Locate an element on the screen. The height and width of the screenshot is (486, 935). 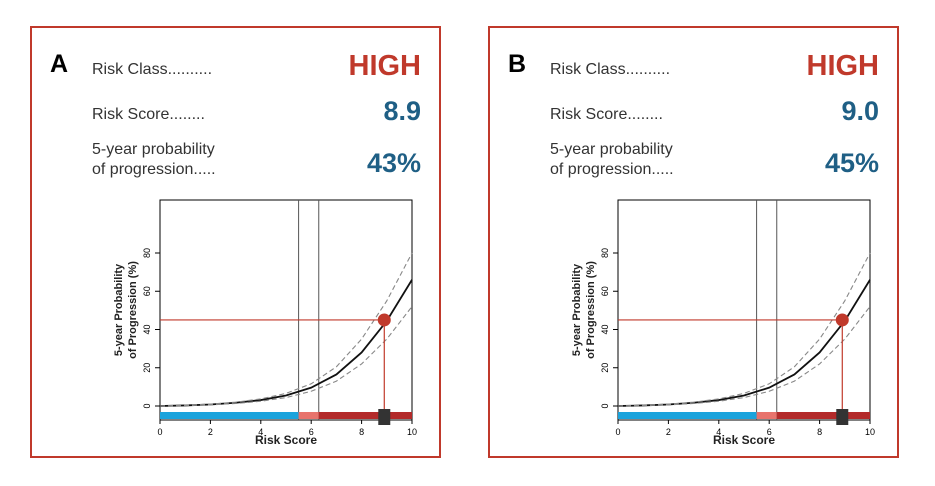
probability-value: 43% is located at coordinates (393, 163).